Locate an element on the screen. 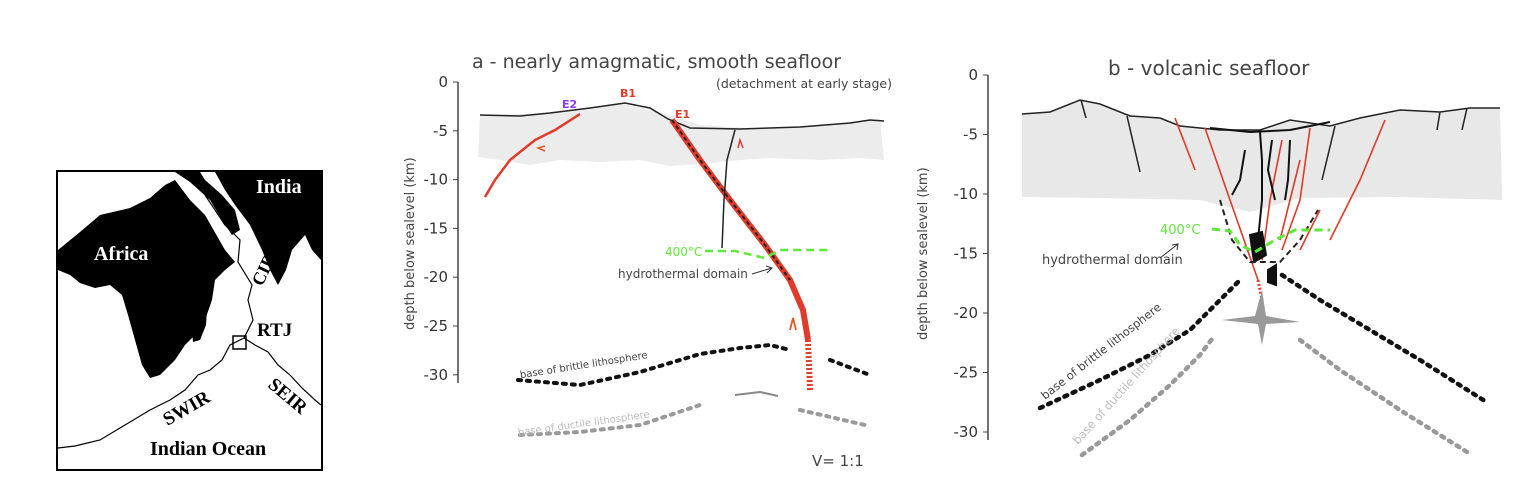  label-hydrothermal-a: hydrothermal domain is located at coordinates (683, 274).